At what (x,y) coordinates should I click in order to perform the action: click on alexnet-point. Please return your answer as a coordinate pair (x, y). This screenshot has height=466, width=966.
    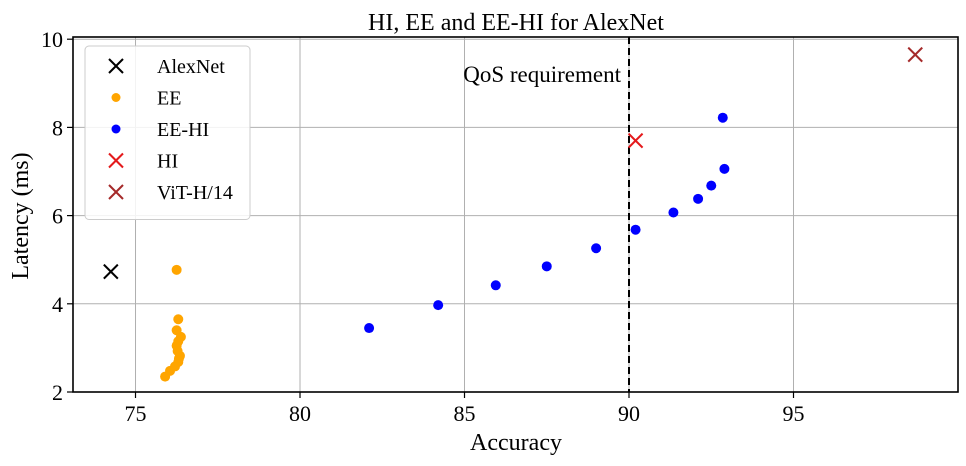
    Looking at the image, I should click on (111, 271).